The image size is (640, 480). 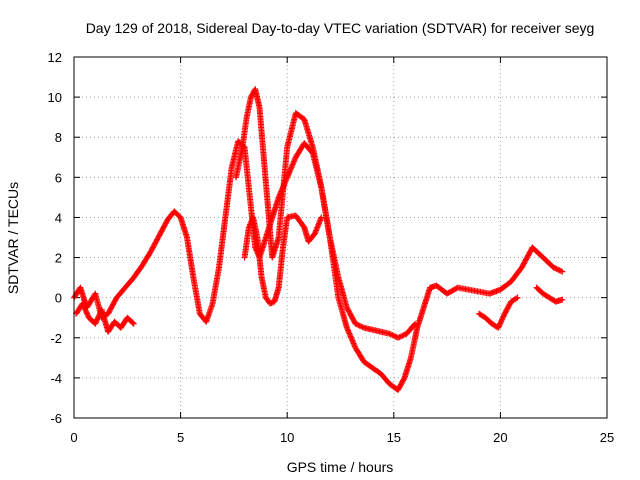 I want to click on x-tick-label: 15, so click(x=394, y=437).